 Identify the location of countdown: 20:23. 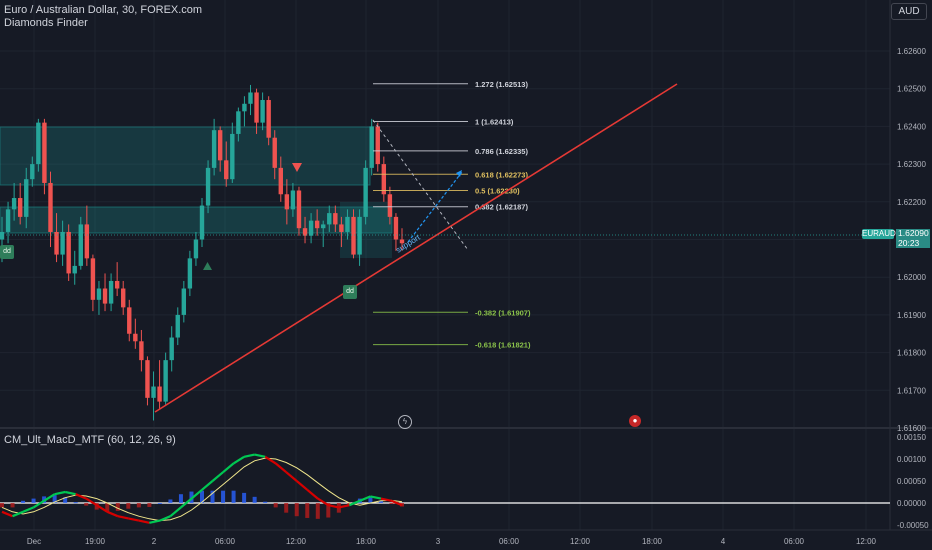
(909, 242).